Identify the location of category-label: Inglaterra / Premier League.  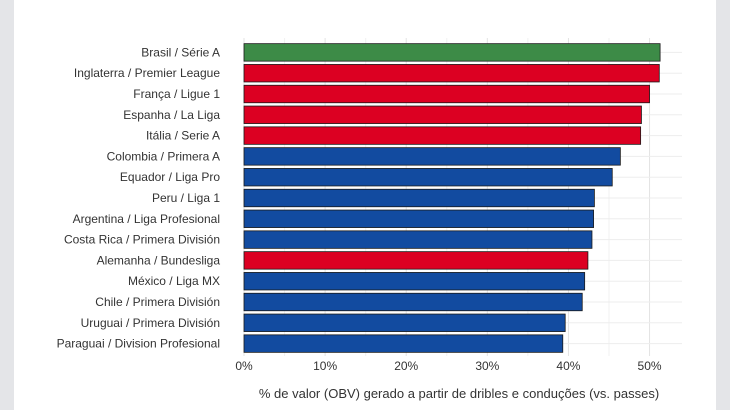
(147, 73).